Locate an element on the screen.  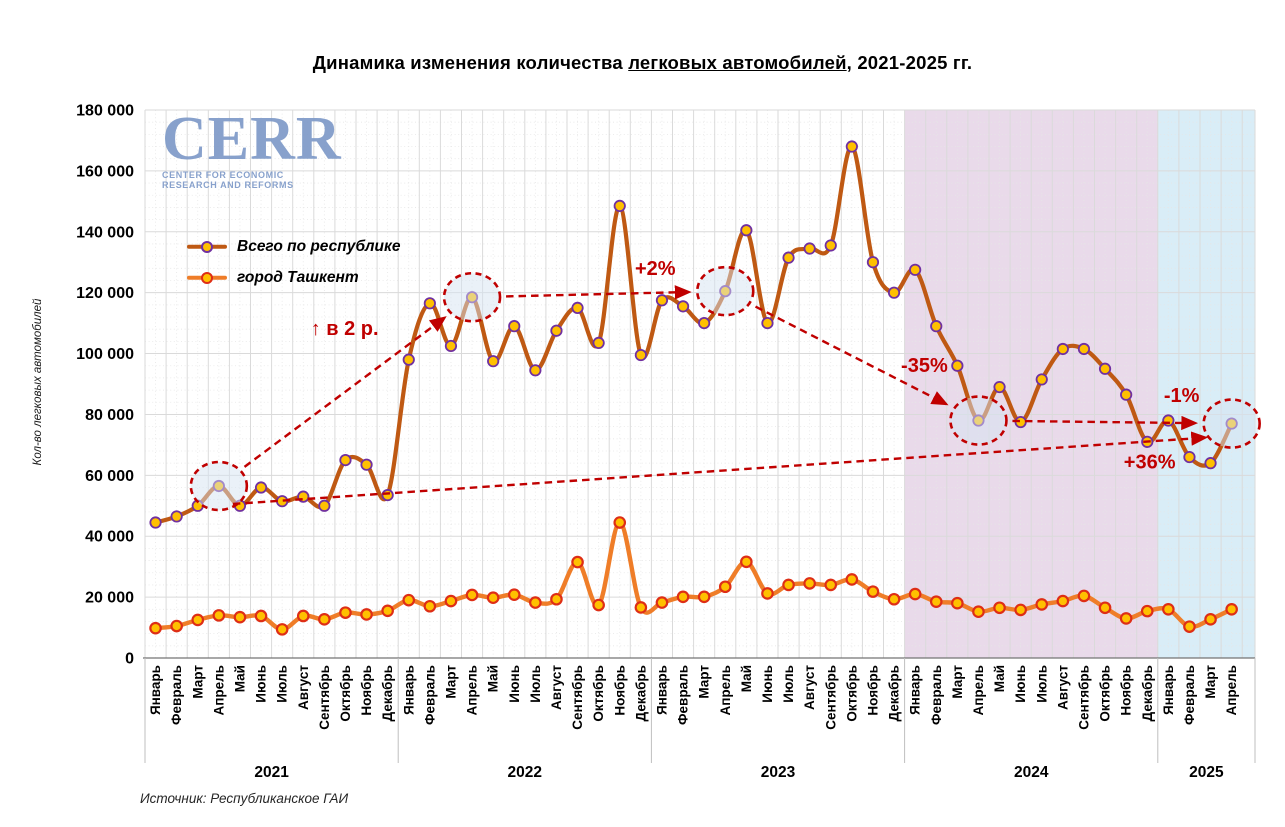
svg-text: 2024 is located at coordinates (1031, 772).